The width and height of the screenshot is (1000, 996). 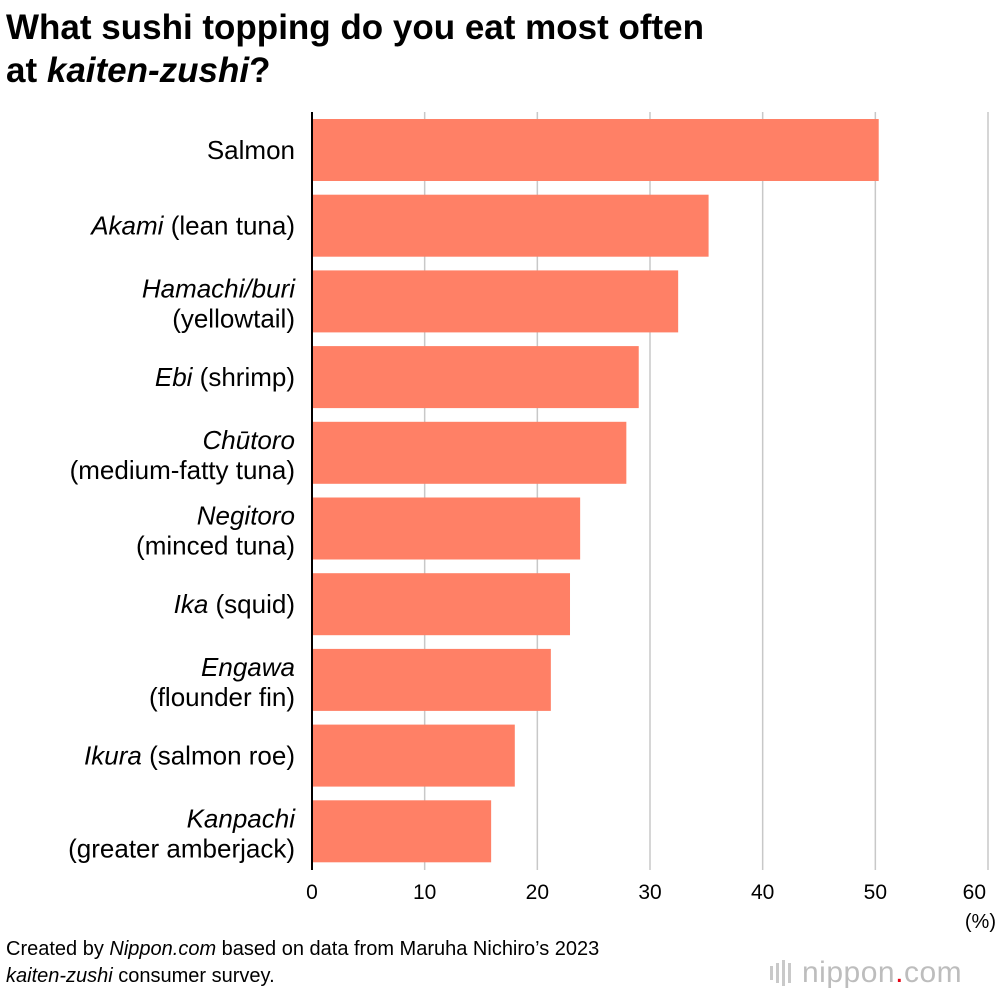 I want to click on x-tick-label-0: 0, so click(x=312, y=892).